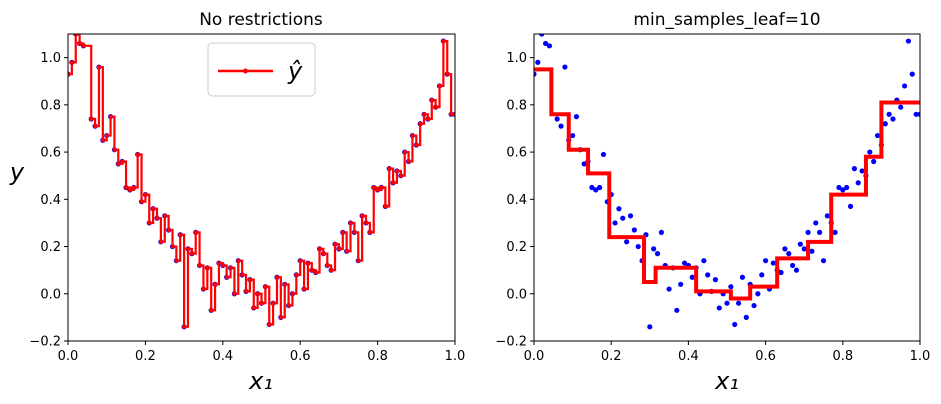  What do you see at coordinates (222, 356) in the screenshot?
I see `x-tick-label: 0.4` at bounding box center [222, 356].